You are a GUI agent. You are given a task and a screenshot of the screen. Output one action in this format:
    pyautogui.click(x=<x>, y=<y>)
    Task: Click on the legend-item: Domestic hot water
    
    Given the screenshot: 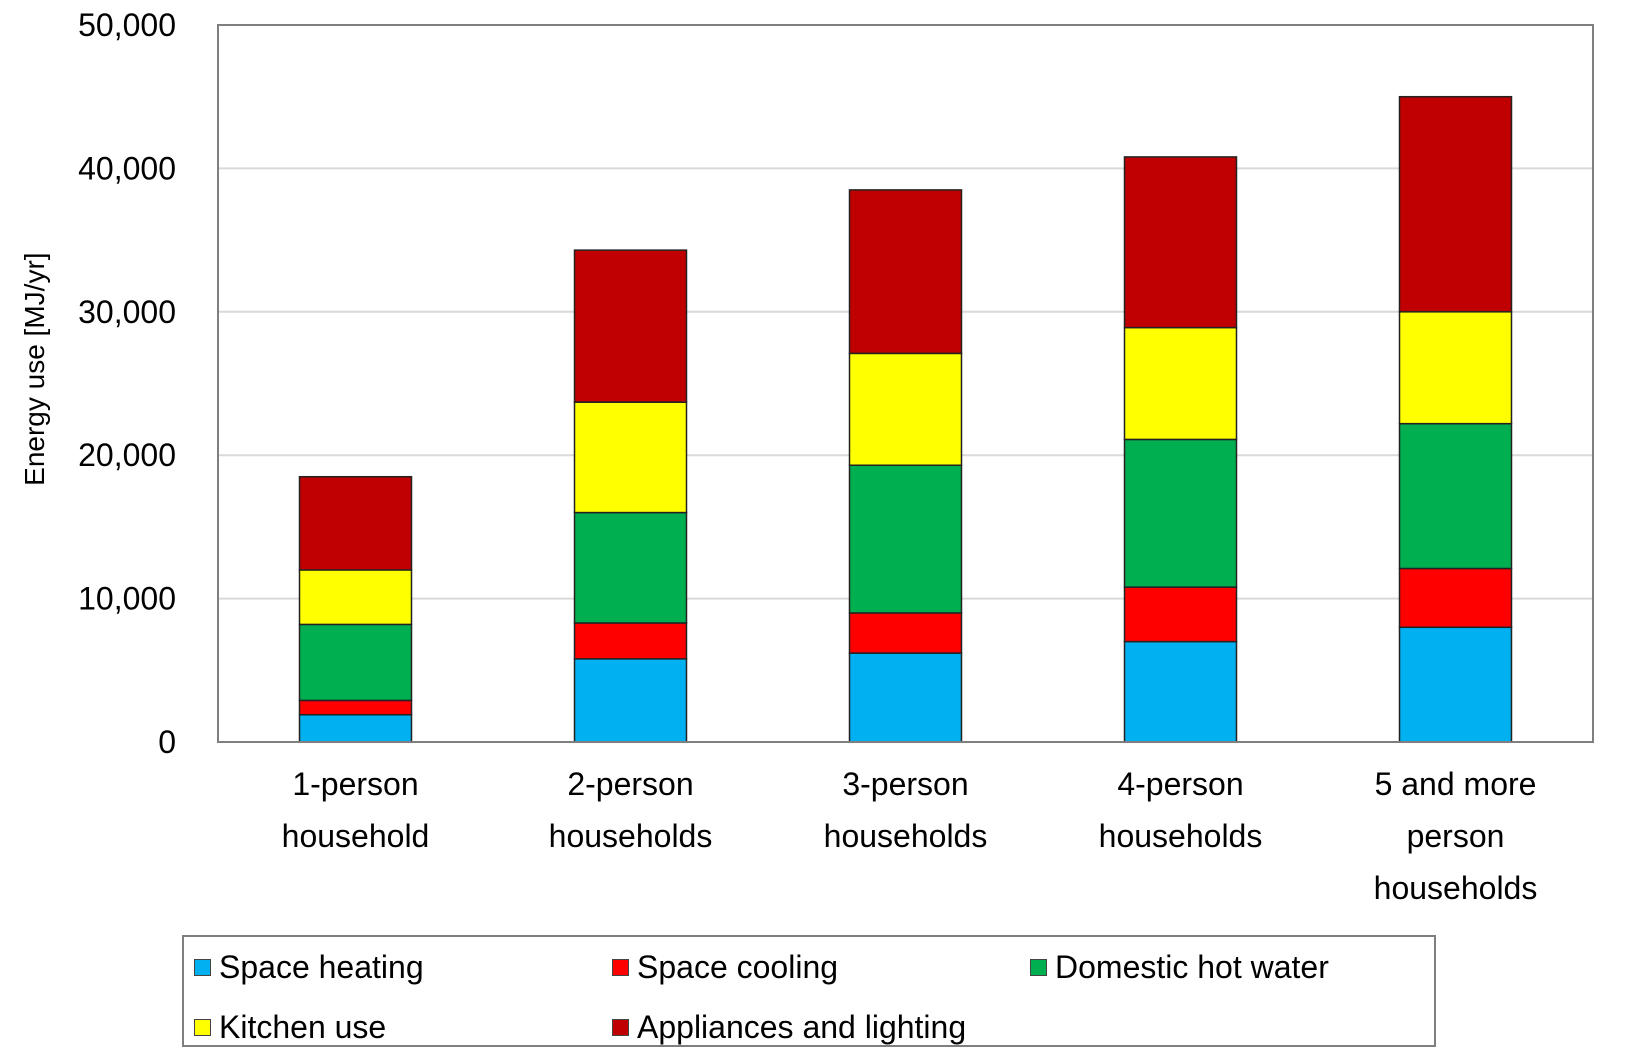 What is the action you would take?
    pyautogui.click(x=1179, y=967)
    